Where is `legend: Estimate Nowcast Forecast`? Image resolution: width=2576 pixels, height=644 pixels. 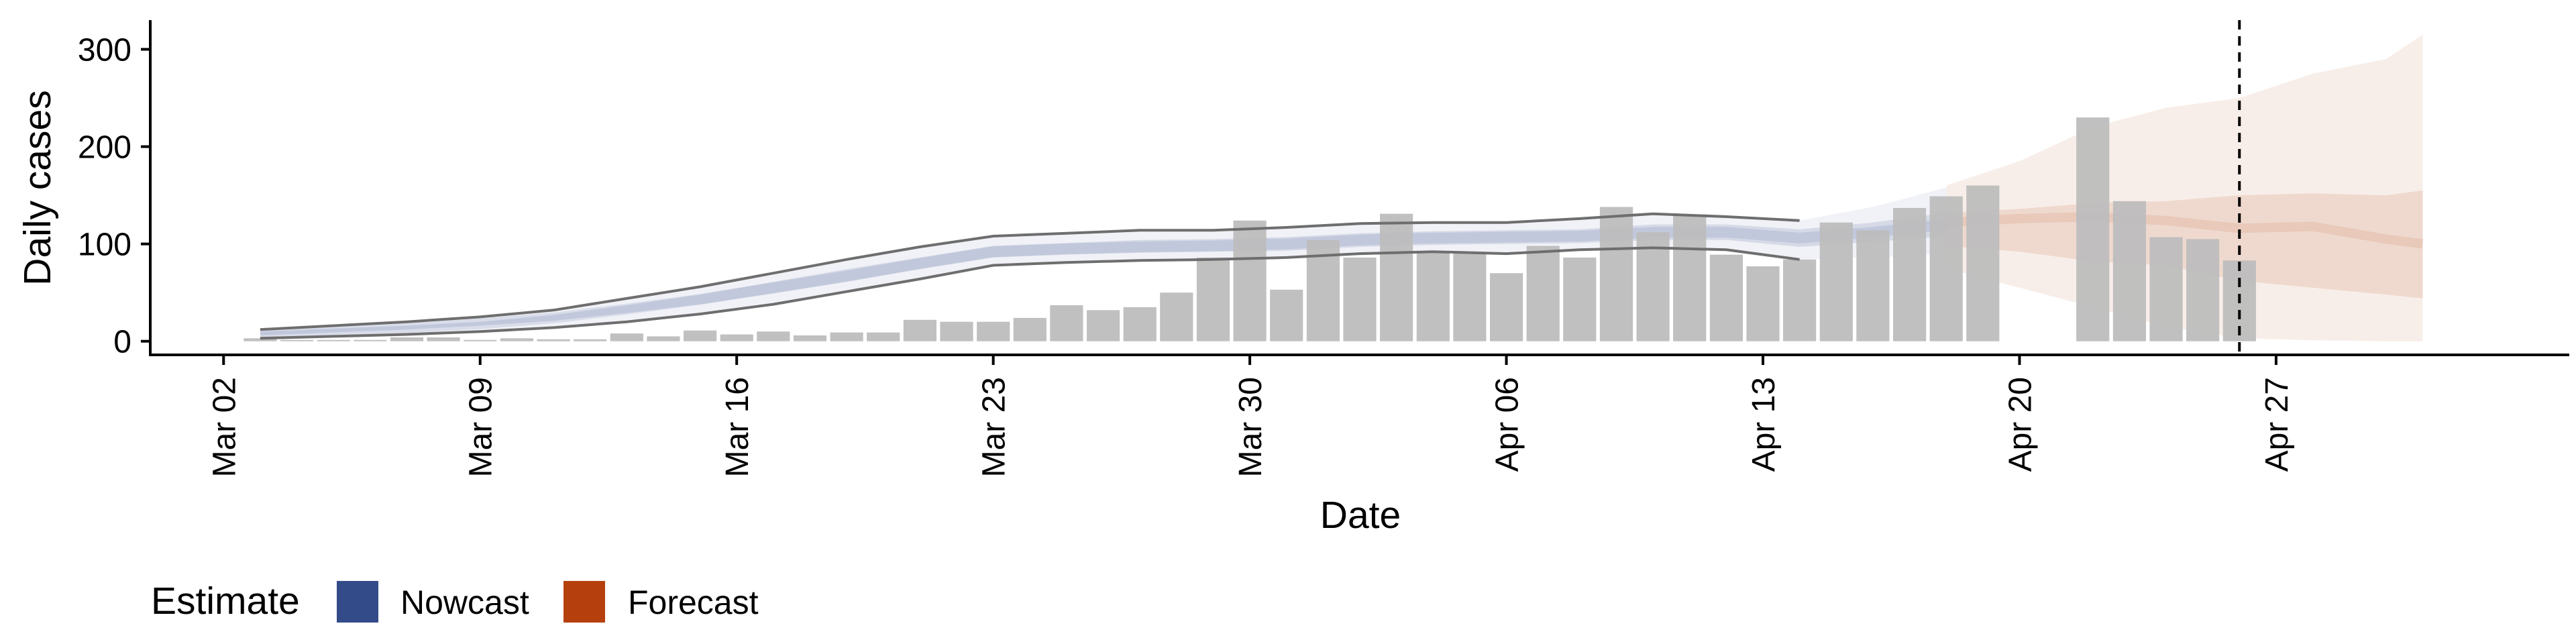 legend: Estimate Nowcast Forecast is located at coordinates (455, 601).